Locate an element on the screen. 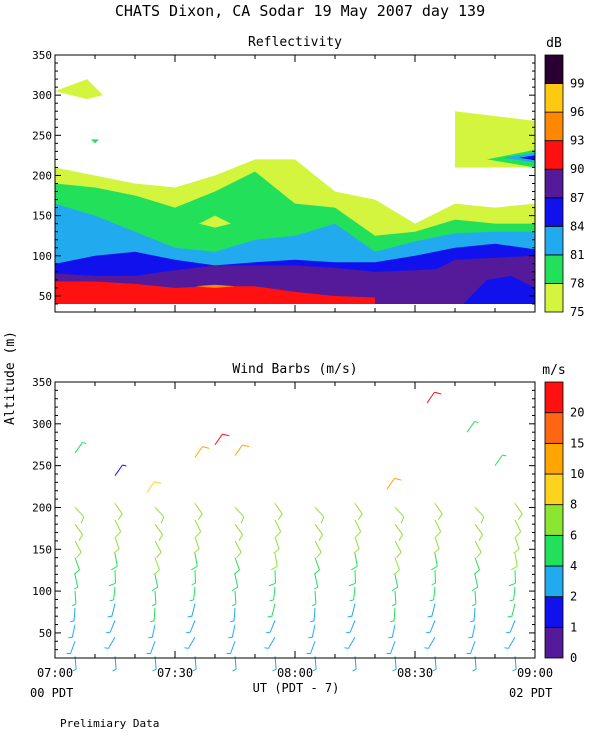  reflectivity-title: Reflectivity is located at coordinates (295, 42).